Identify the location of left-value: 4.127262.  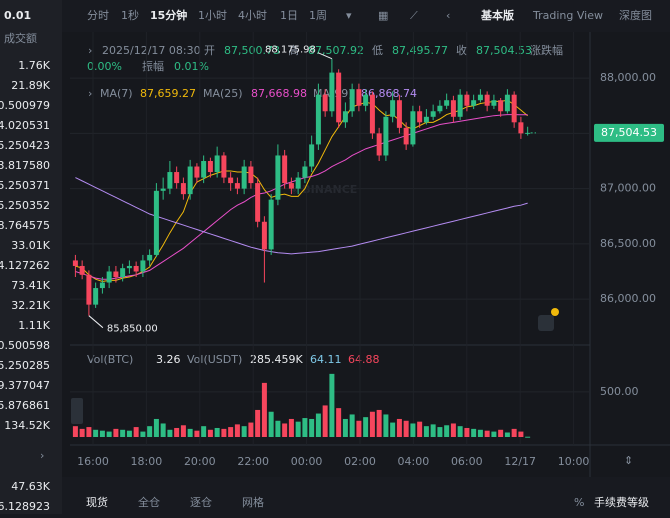
(25, 265).